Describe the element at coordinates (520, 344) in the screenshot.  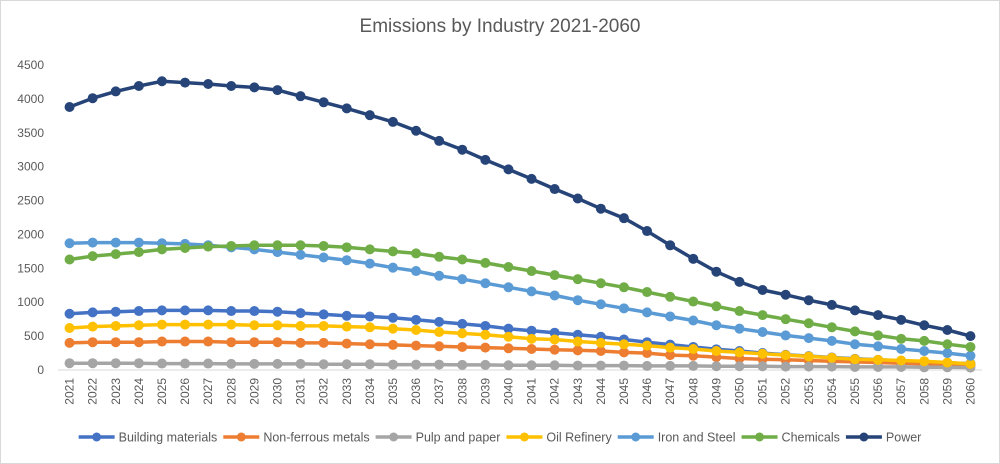
I see `series-line` at that location.